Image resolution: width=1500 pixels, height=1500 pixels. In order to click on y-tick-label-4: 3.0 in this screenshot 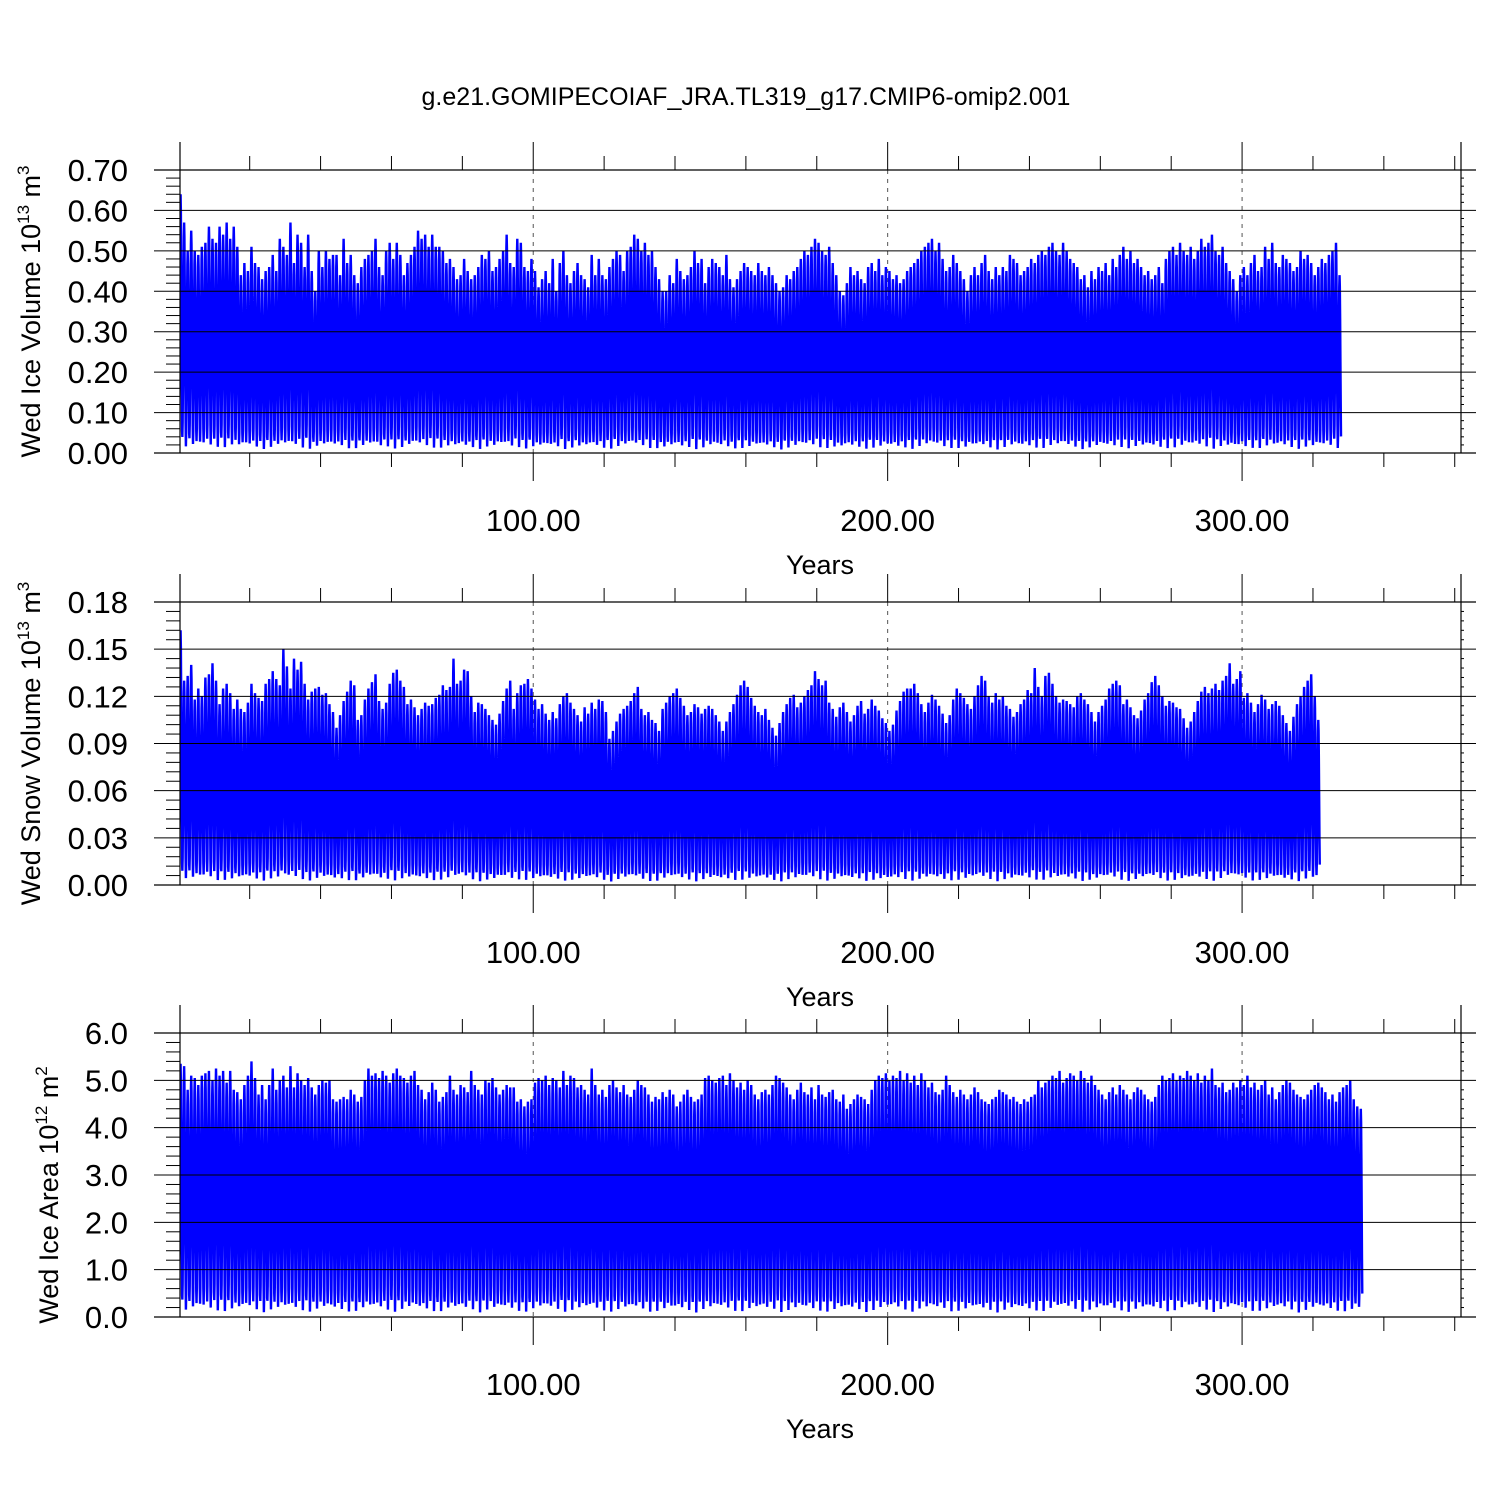, I will do `click(106, 1175)`.